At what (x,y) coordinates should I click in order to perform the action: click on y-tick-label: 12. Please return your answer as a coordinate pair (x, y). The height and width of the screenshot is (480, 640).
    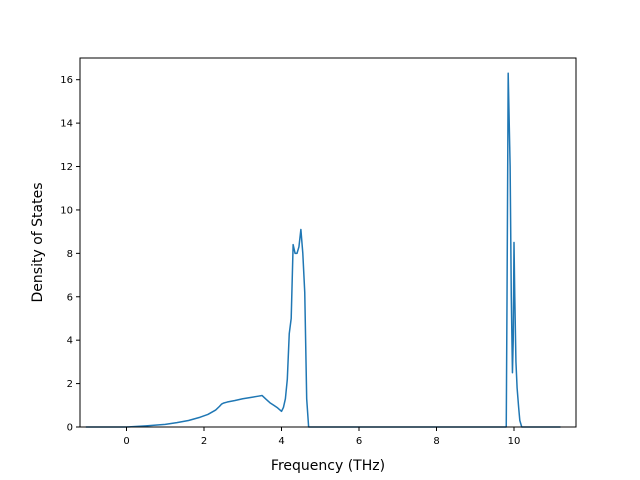
    Looking at the image, I should click on (66, 167).